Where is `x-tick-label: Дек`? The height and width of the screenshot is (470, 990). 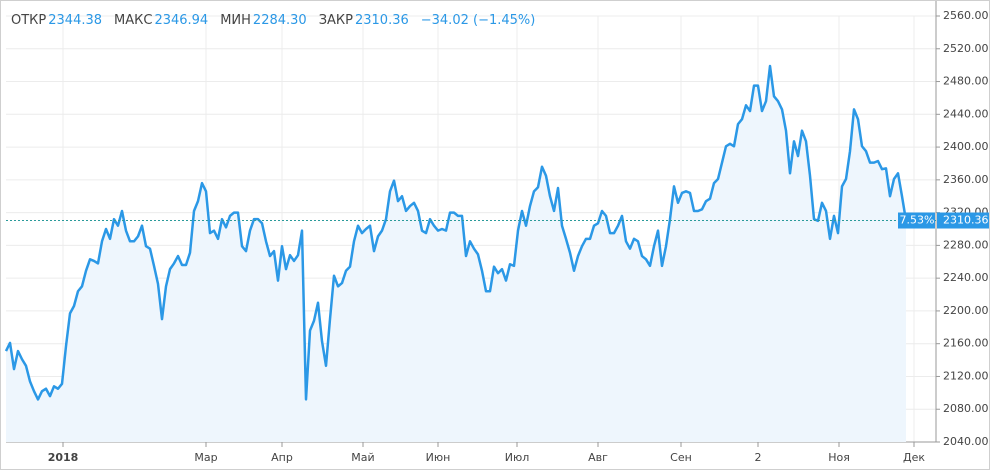 x-tick-label: Дек is located at coordinates (914, 457).